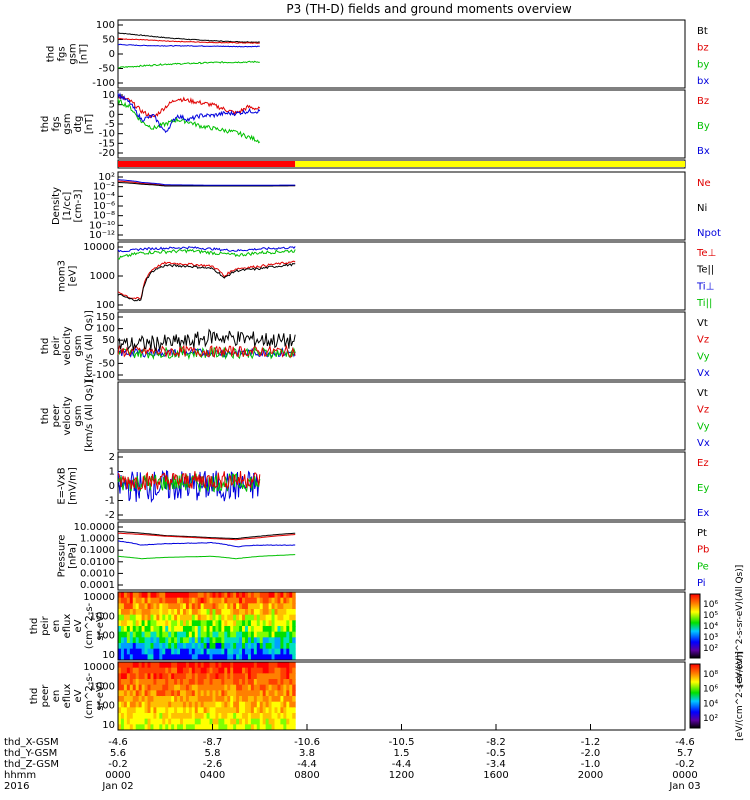 The height and width of the screenshot is (800, 750). Describe the element at coordinates (30, 753) in the screenshot. I see `orbit-row-label: thd_Y-GSM` at that location.